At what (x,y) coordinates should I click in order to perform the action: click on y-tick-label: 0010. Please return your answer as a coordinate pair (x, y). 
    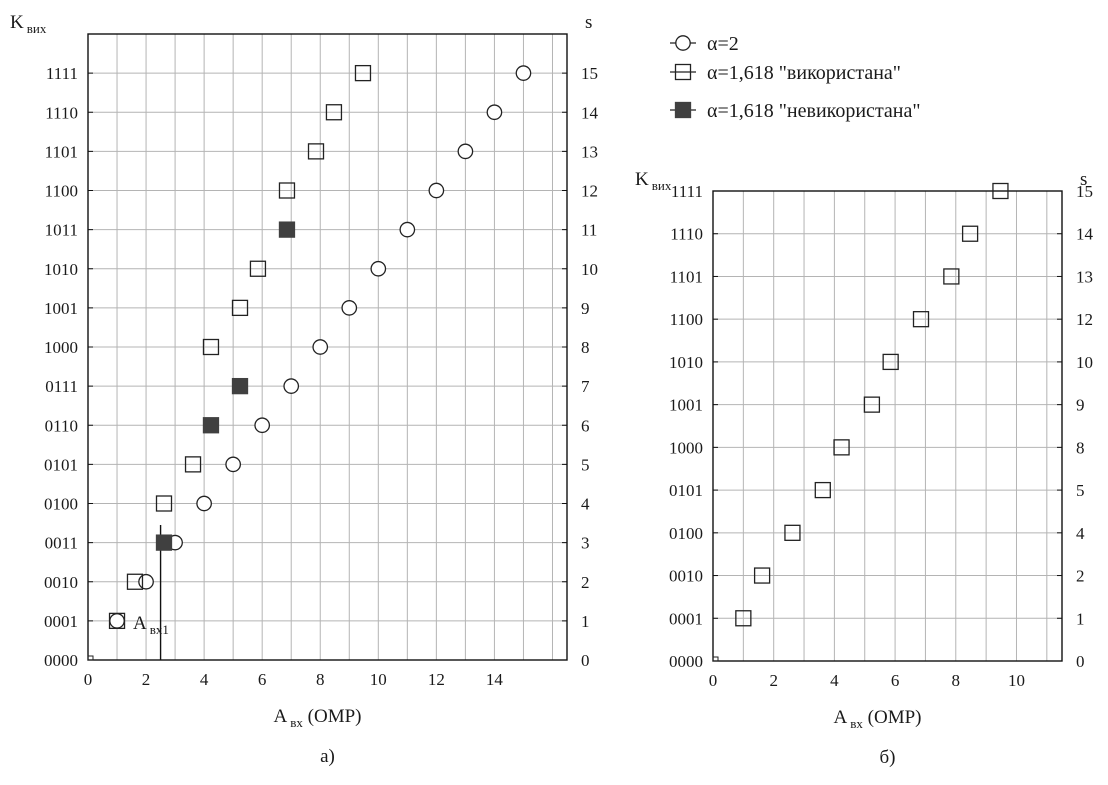
    Looking at the image, I should click on (61, 582).